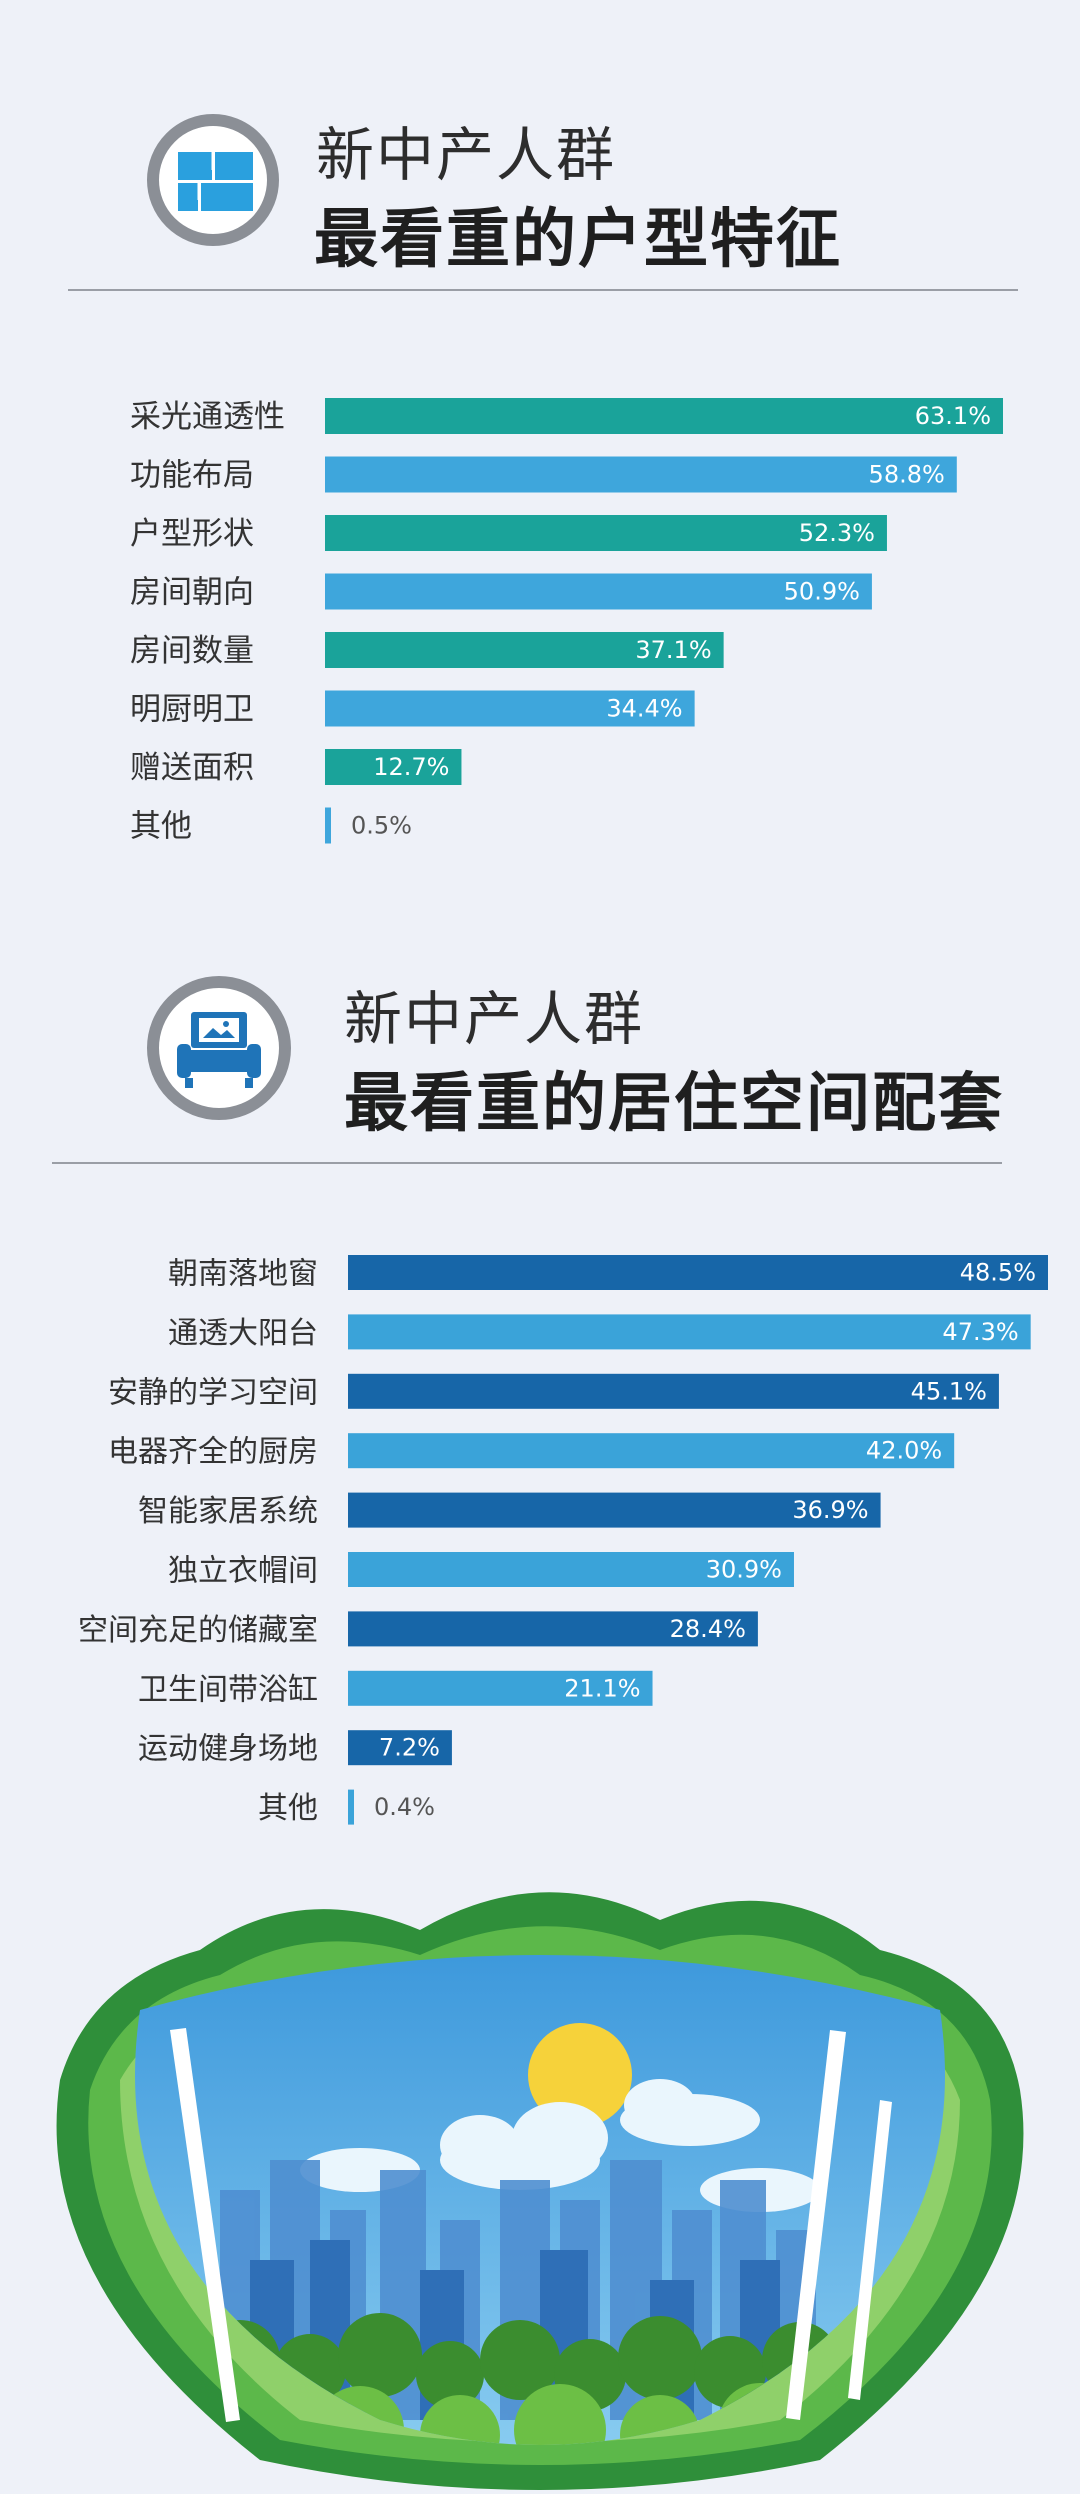  What do you see at coordinates (949, 1391) in the screenshot?
I see `value-label: 45.1%` at bounding box center [949, 1391].